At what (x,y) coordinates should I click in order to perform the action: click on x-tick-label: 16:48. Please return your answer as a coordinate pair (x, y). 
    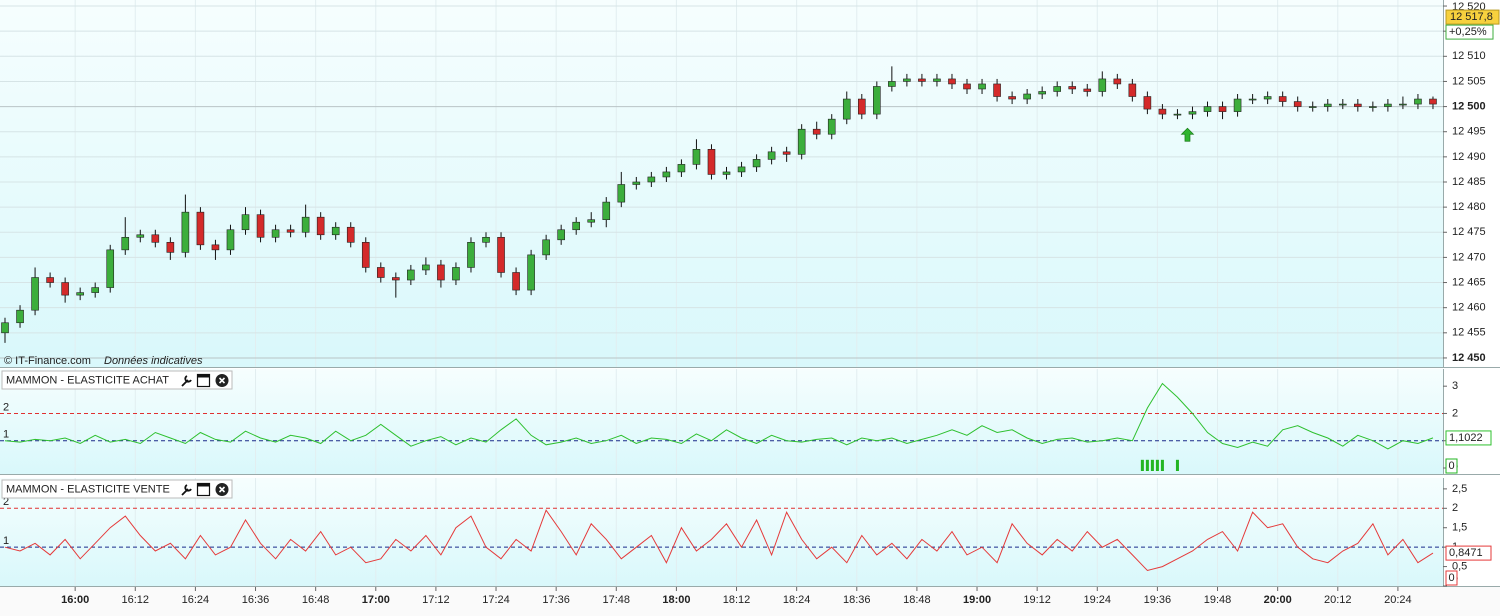
    Looking at the image, I should click on (316, 600).